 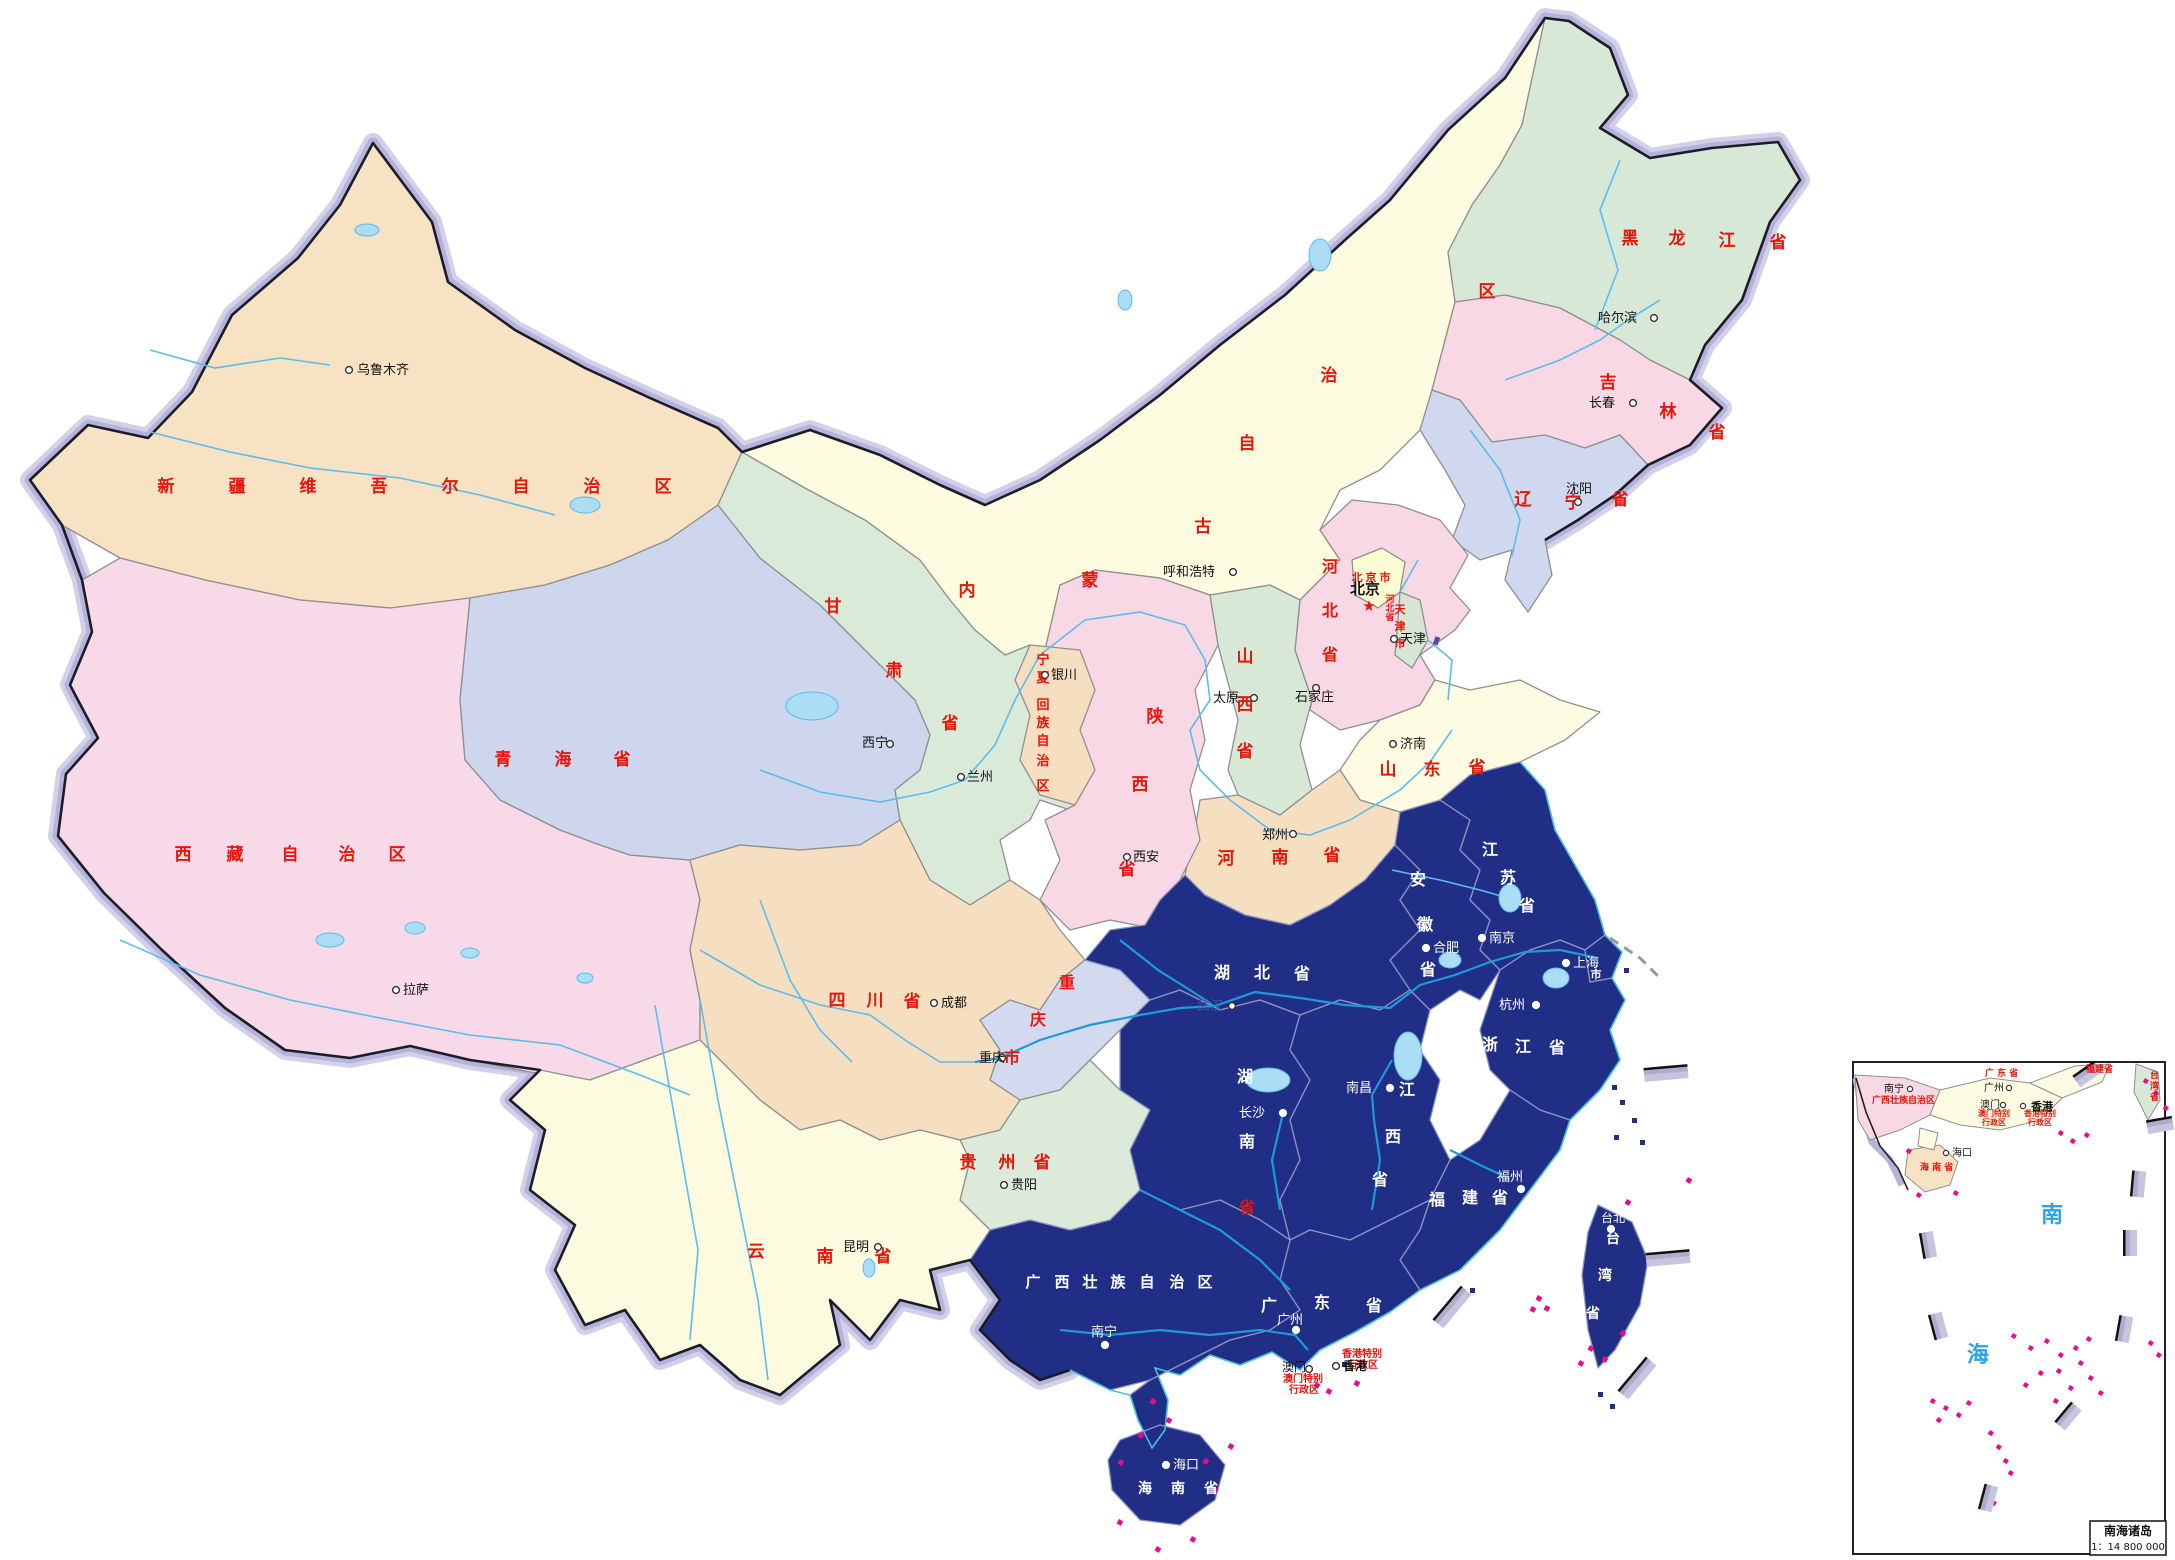 What do you see at coordinates (1668, 1258) in the screenshot?
I see `dash-line-bar` at bounding box center [1668, 1258].